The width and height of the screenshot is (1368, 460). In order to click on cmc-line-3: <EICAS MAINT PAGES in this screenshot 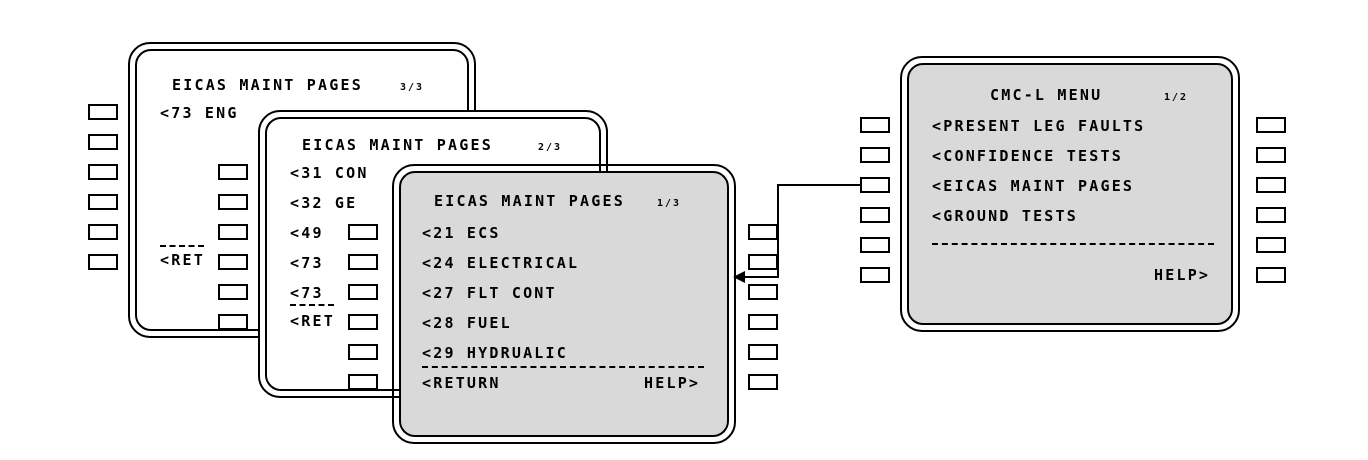, I will do `click(1033, 186)`.